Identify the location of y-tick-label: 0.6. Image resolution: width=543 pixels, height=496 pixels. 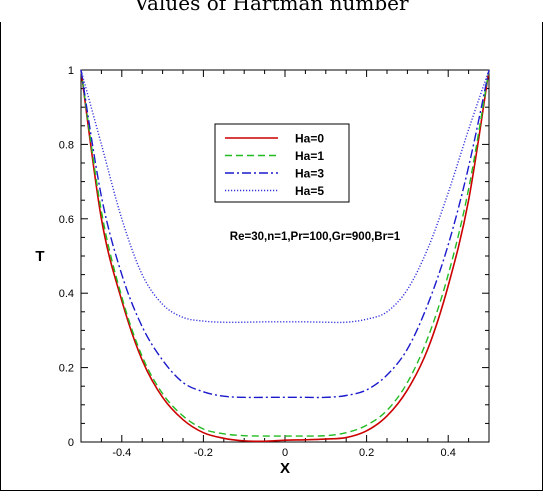
(66, 220).